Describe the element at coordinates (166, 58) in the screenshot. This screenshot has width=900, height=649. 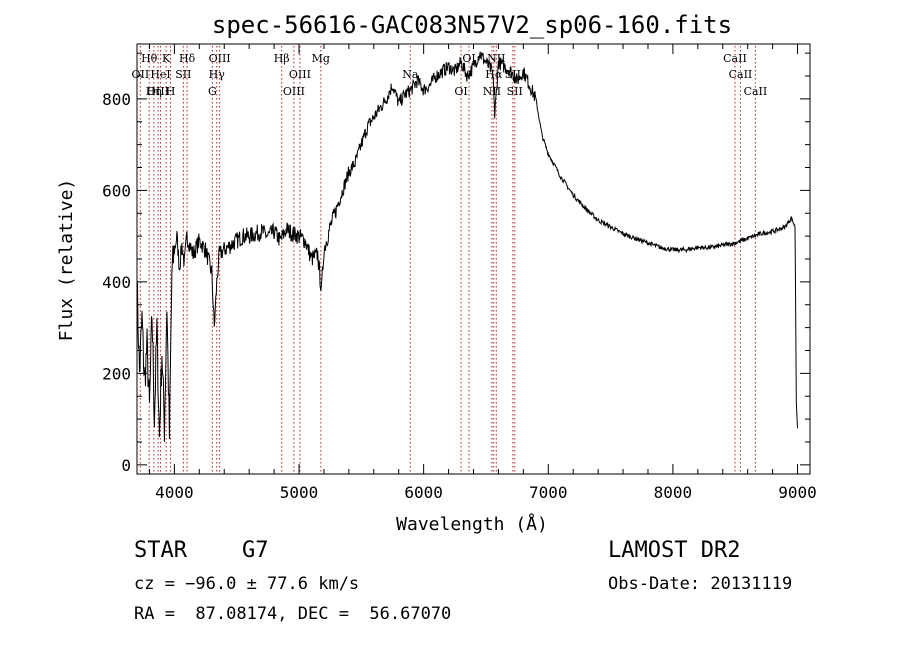
I see `spectral-line-label: K` at that location.